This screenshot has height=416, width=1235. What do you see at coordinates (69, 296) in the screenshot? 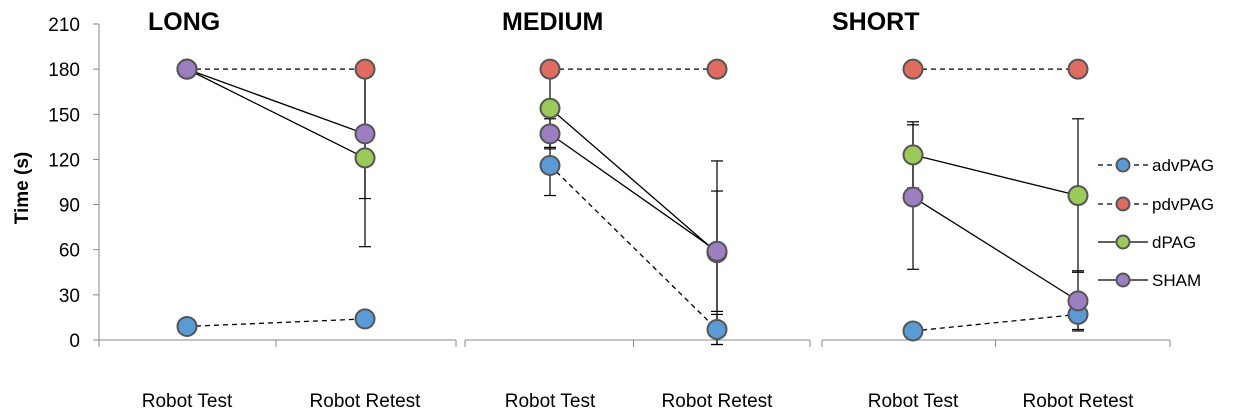
I see `y-tick-label: 30` at bounding box center [69, 296].